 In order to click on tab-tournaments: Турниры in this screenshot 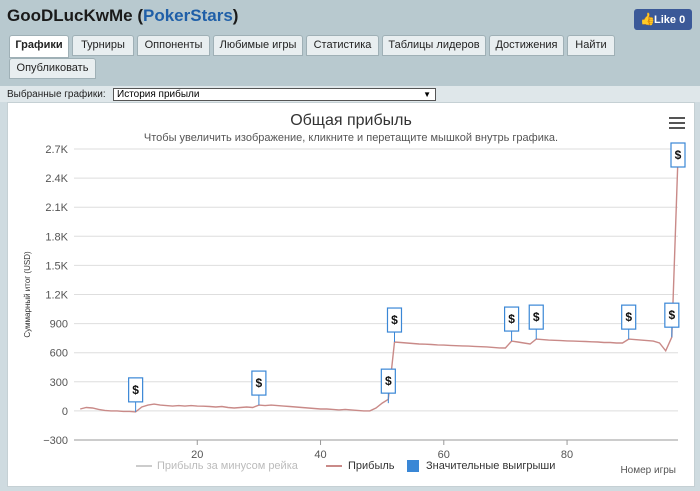, I will do `click(103, 45)`.